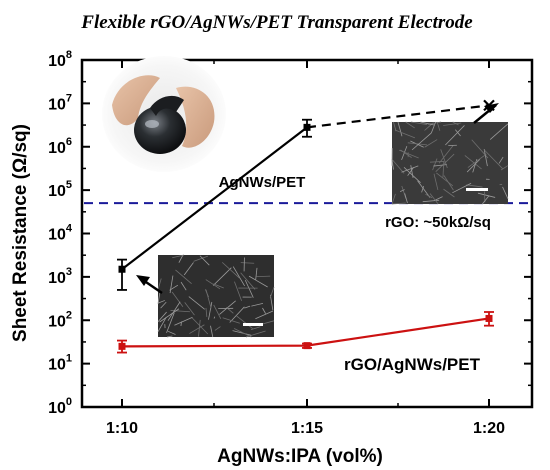  What do you see at coordinates (307, 428) in the screenshot?
I see `x-tick-label: 1:15` at bounding box center [307, 428].